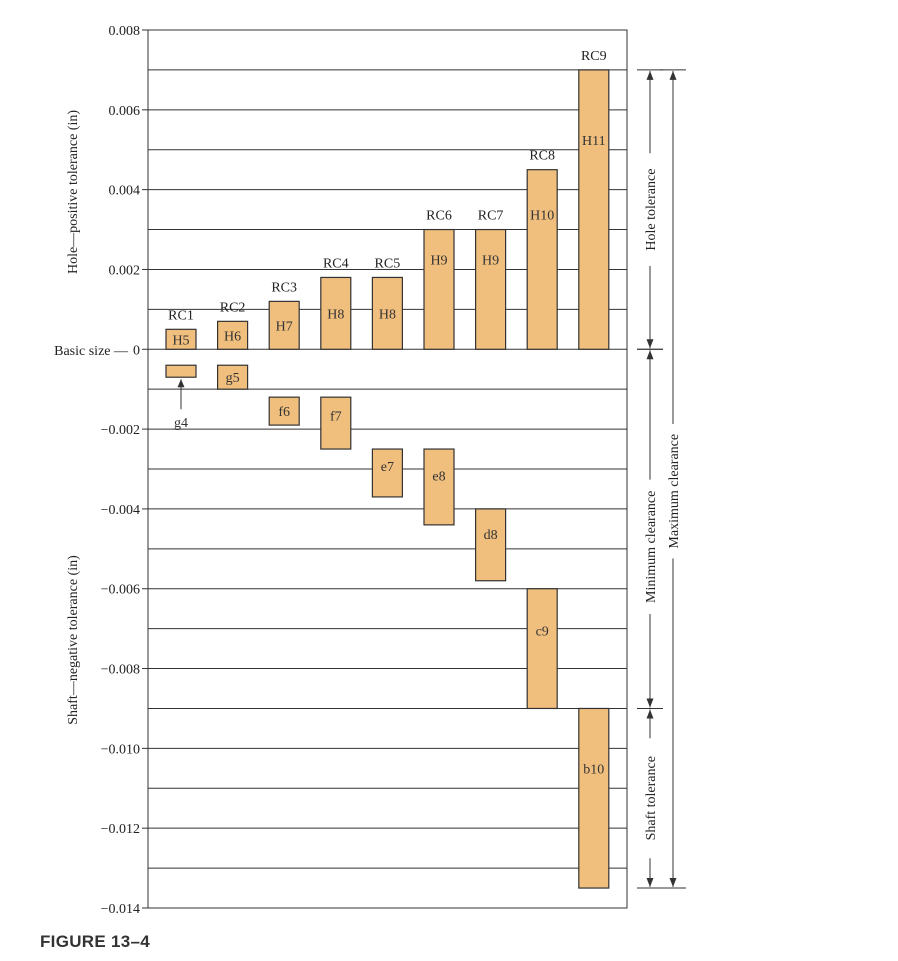 The image size is (898, 961). I want to click on figure-caption: FIGURE 13–4, so click(95, 941).